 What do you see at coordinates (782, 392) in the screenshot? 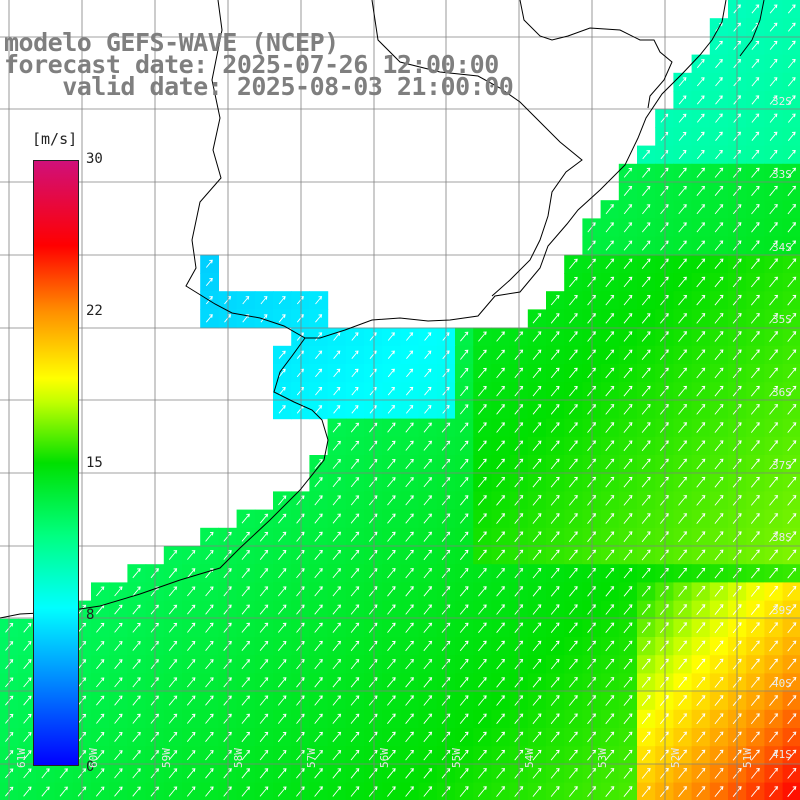
I see `lat-label-36s: 36S` at bounding box center [782, 392].